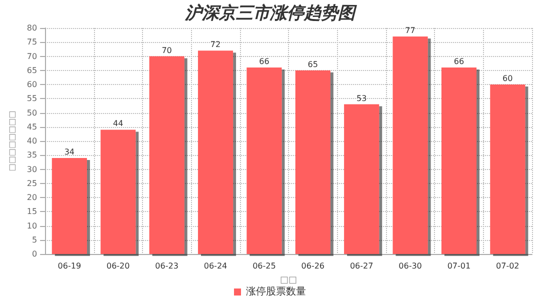 This screenshot has width=540, height=304. Describe the element at coordinates (459, 266) in the screenshot. I see `x-tick-label: 07-01` at that location.